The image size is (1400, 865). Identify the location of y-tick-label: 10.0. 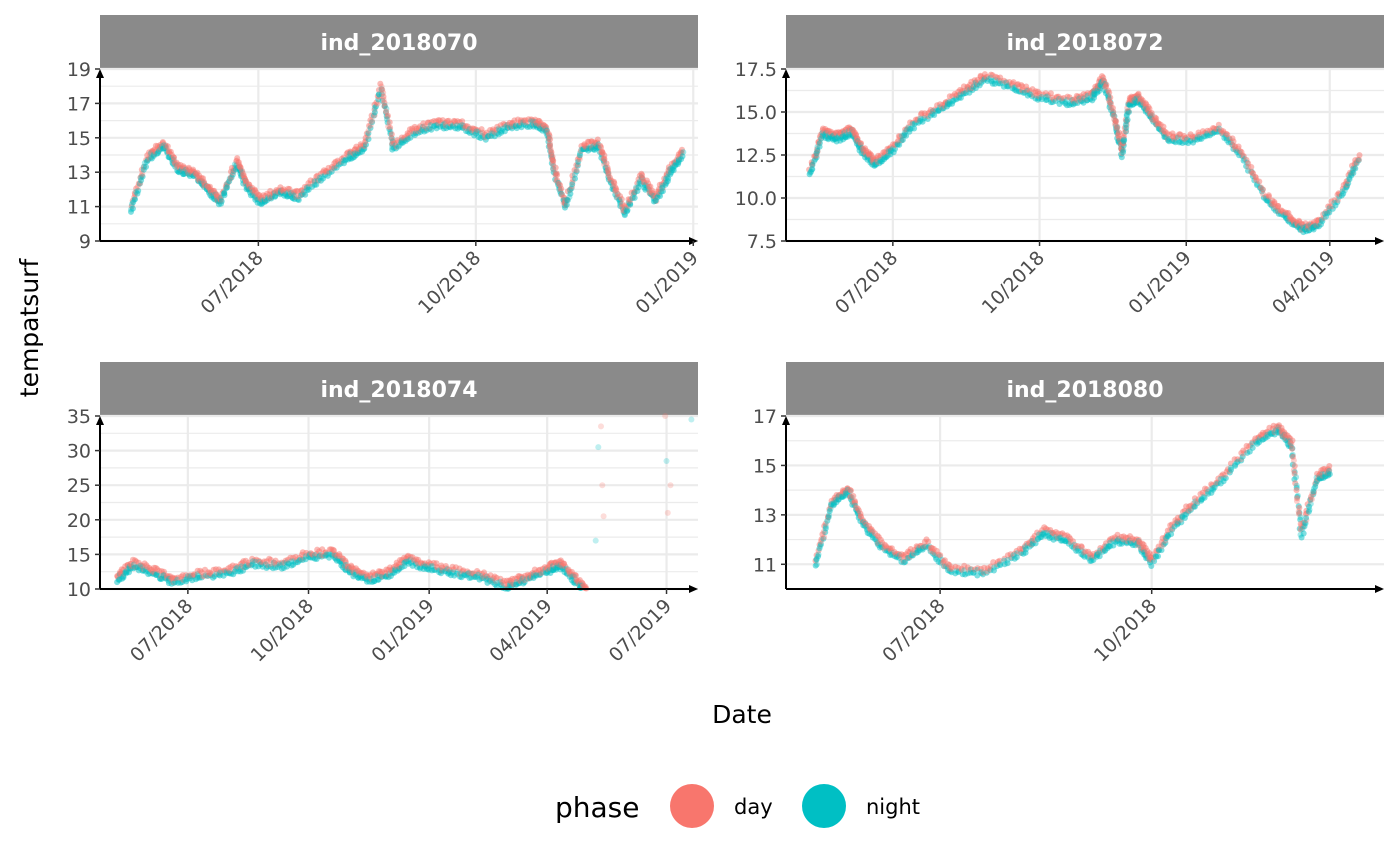
(756, 199).